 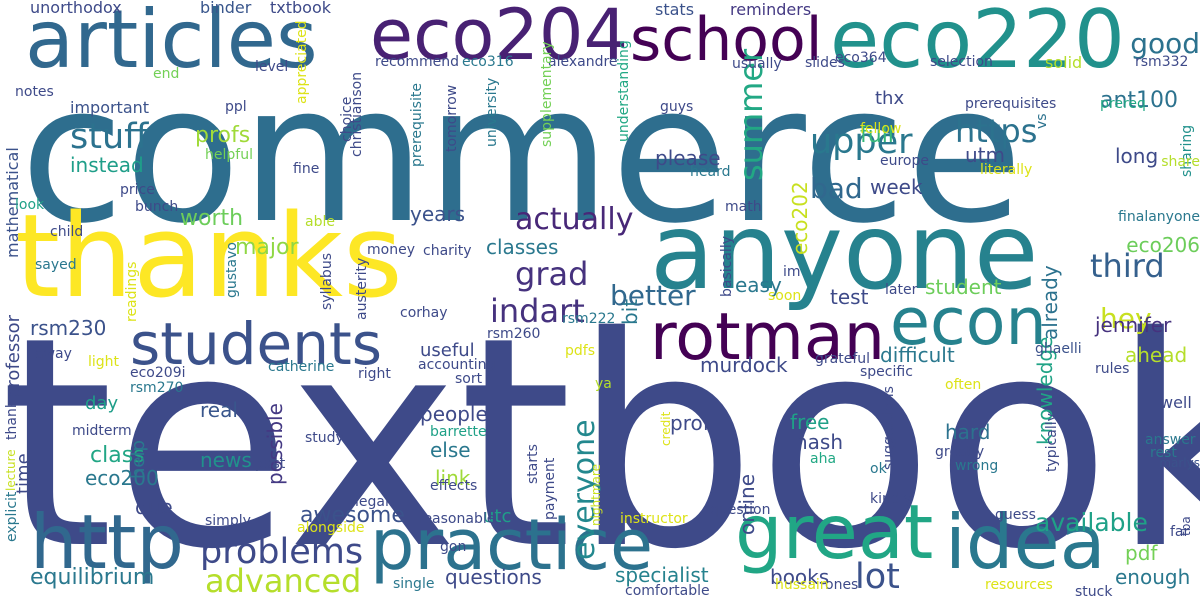 I want to click on word-fine: fine, so click(x=306, y=169).